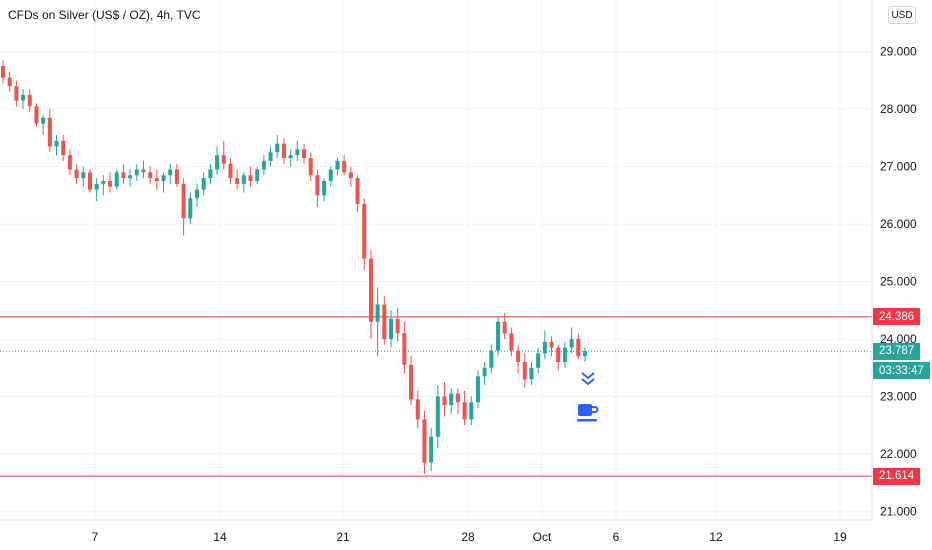  I want to click on coffee-cup-icon, so click(588, 413).